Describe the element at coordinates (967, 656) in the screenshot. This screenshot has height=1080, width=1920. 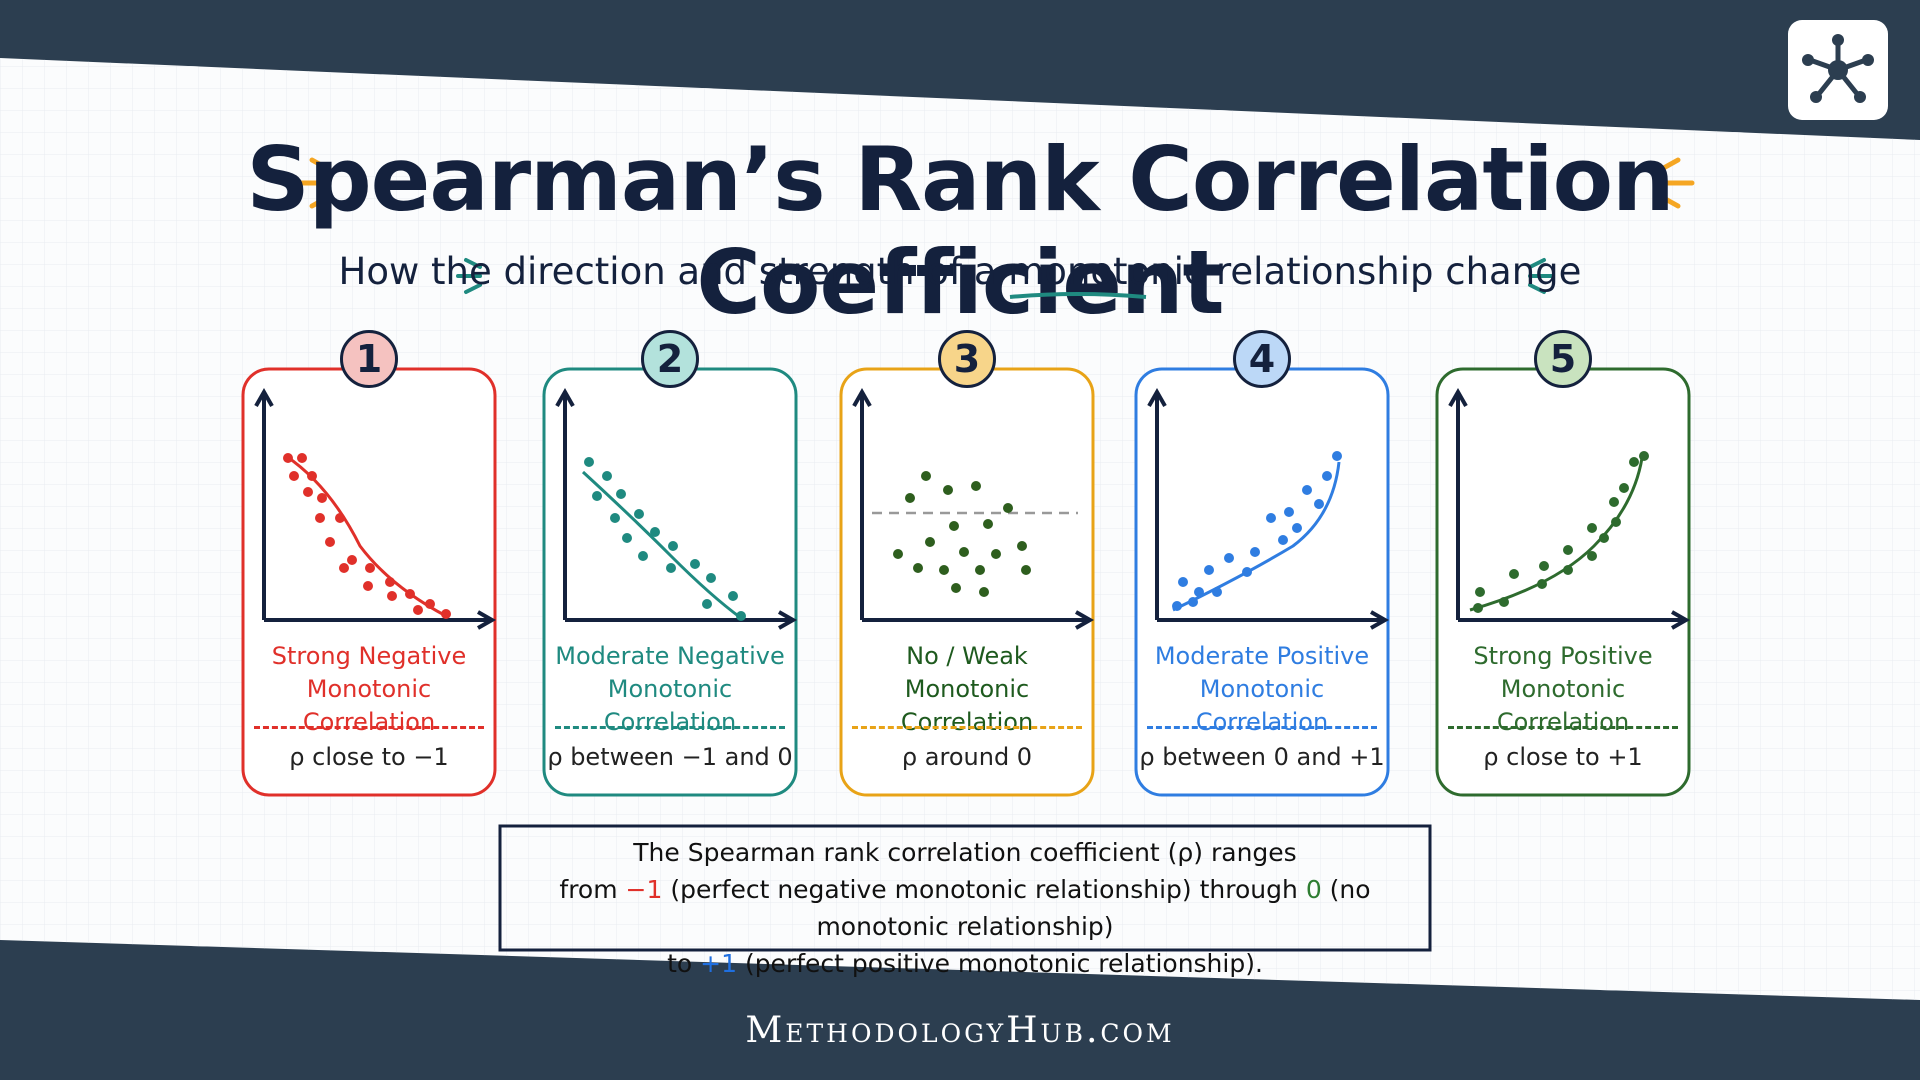
I see `label-line-1: No / Weak` at that location.